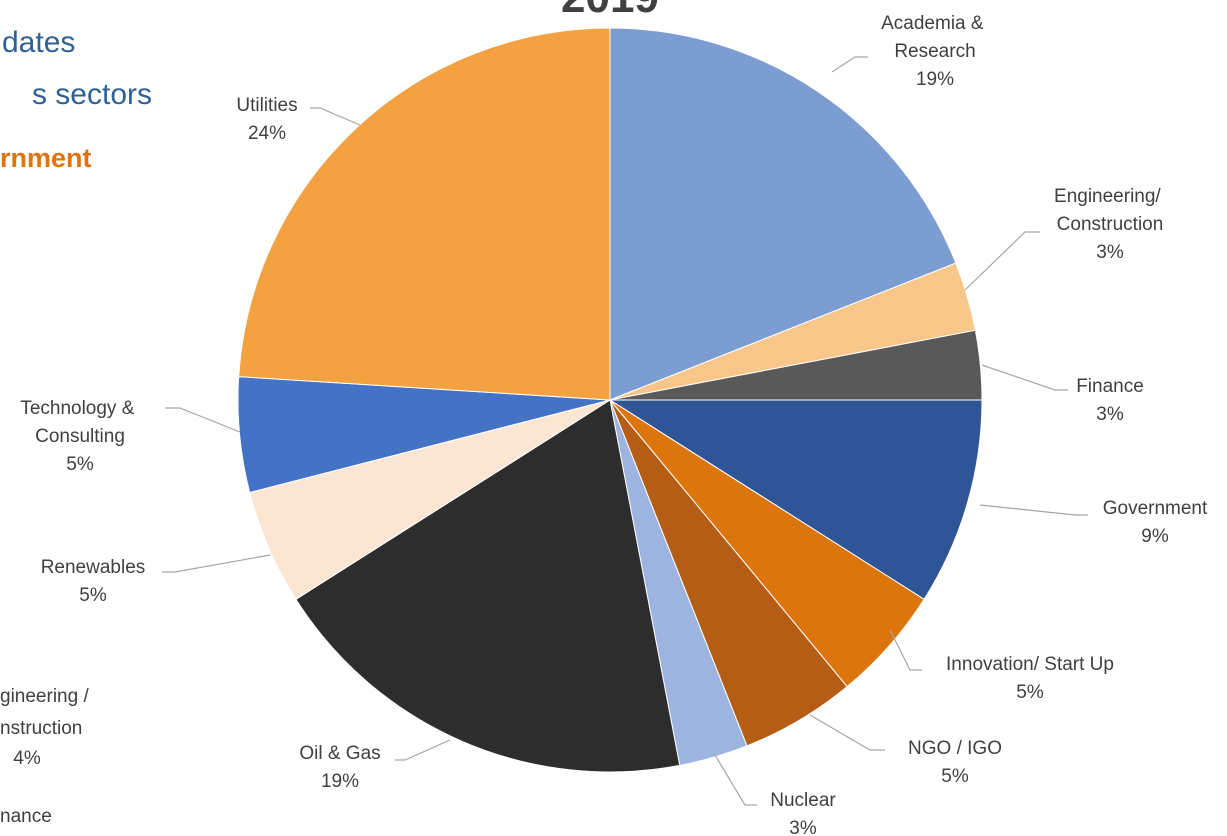 The image size is (1227, 836). Describe the element at coordinates (1110, 386) in the screenshot. I see `slice-label: Finance` at that location.